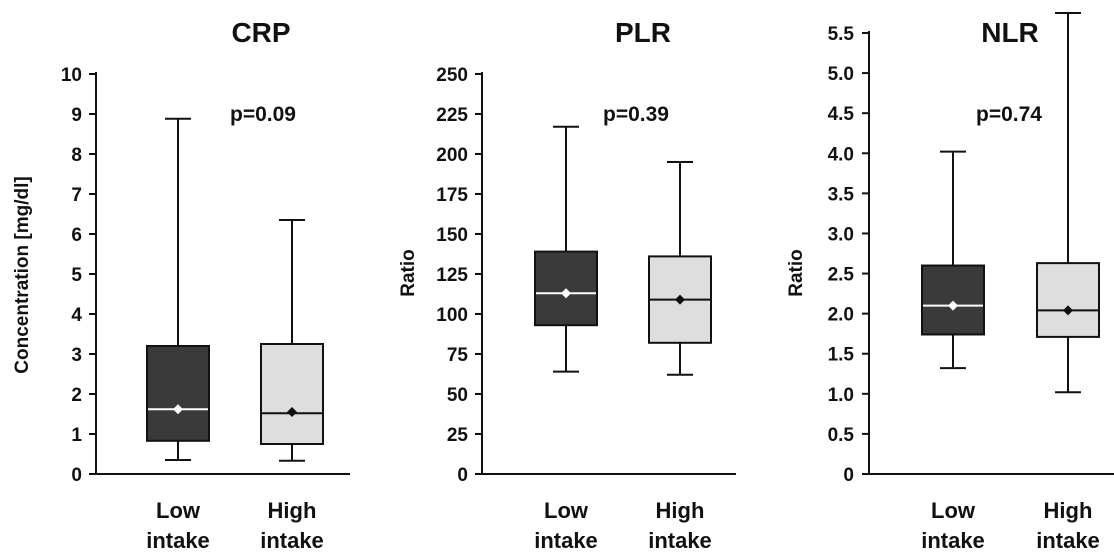 This screenshot has height=555, width=1114. I want to click on y-tick-label: 8, so click(76, 155).